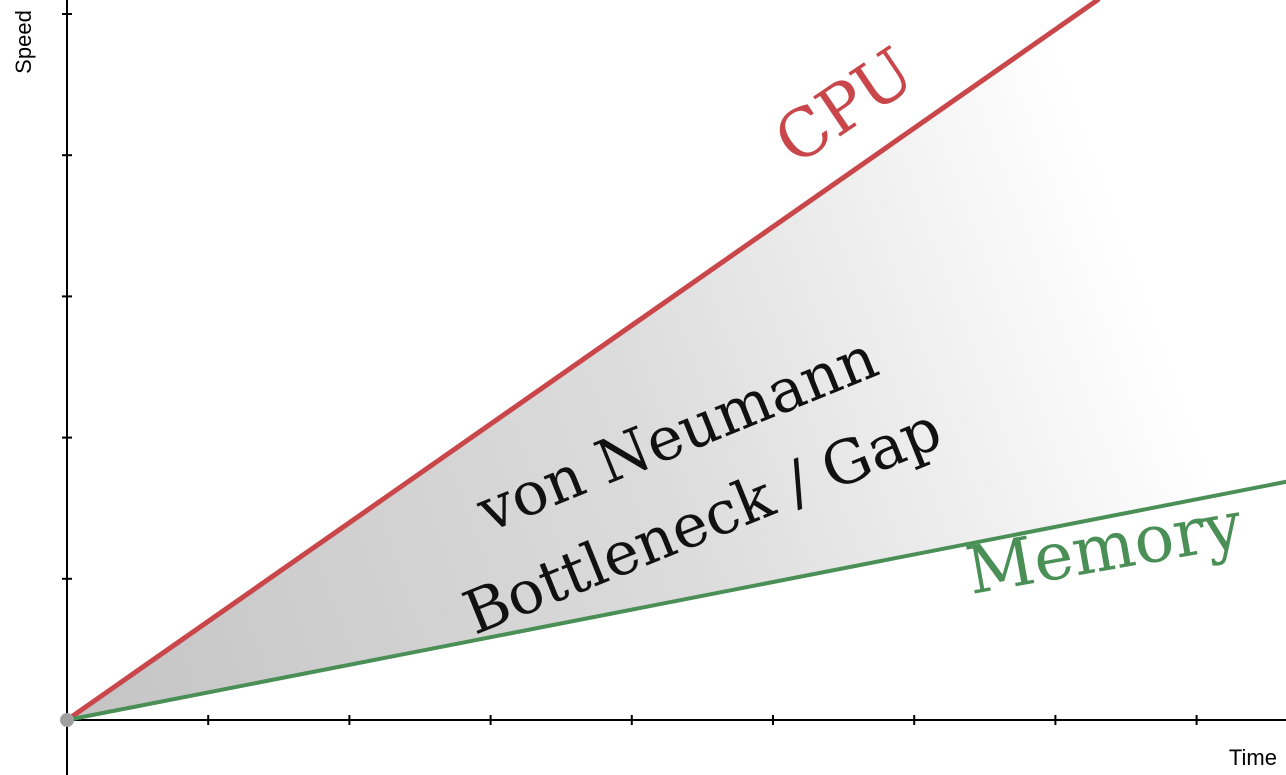  Describe the element at coordinates (23, 42) in the screenshot. I see `y-axis-label: Speed` at that location.